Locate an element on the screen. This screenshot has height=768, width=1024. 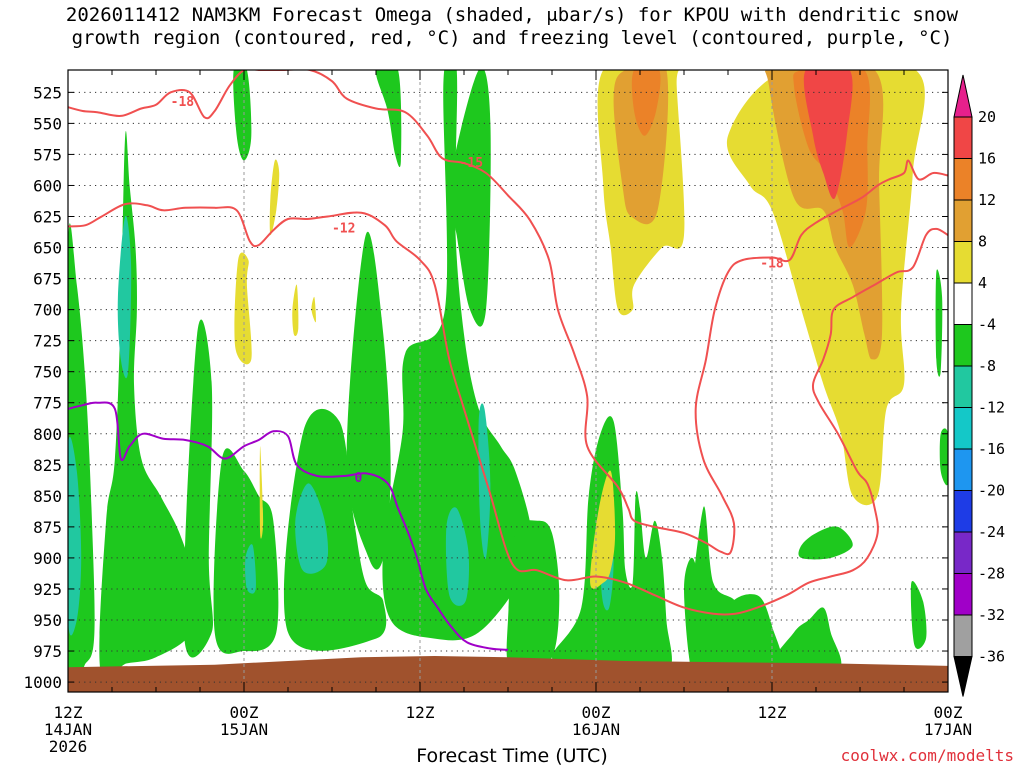
ytick-900: 900 is located at coordinates (47, 558).